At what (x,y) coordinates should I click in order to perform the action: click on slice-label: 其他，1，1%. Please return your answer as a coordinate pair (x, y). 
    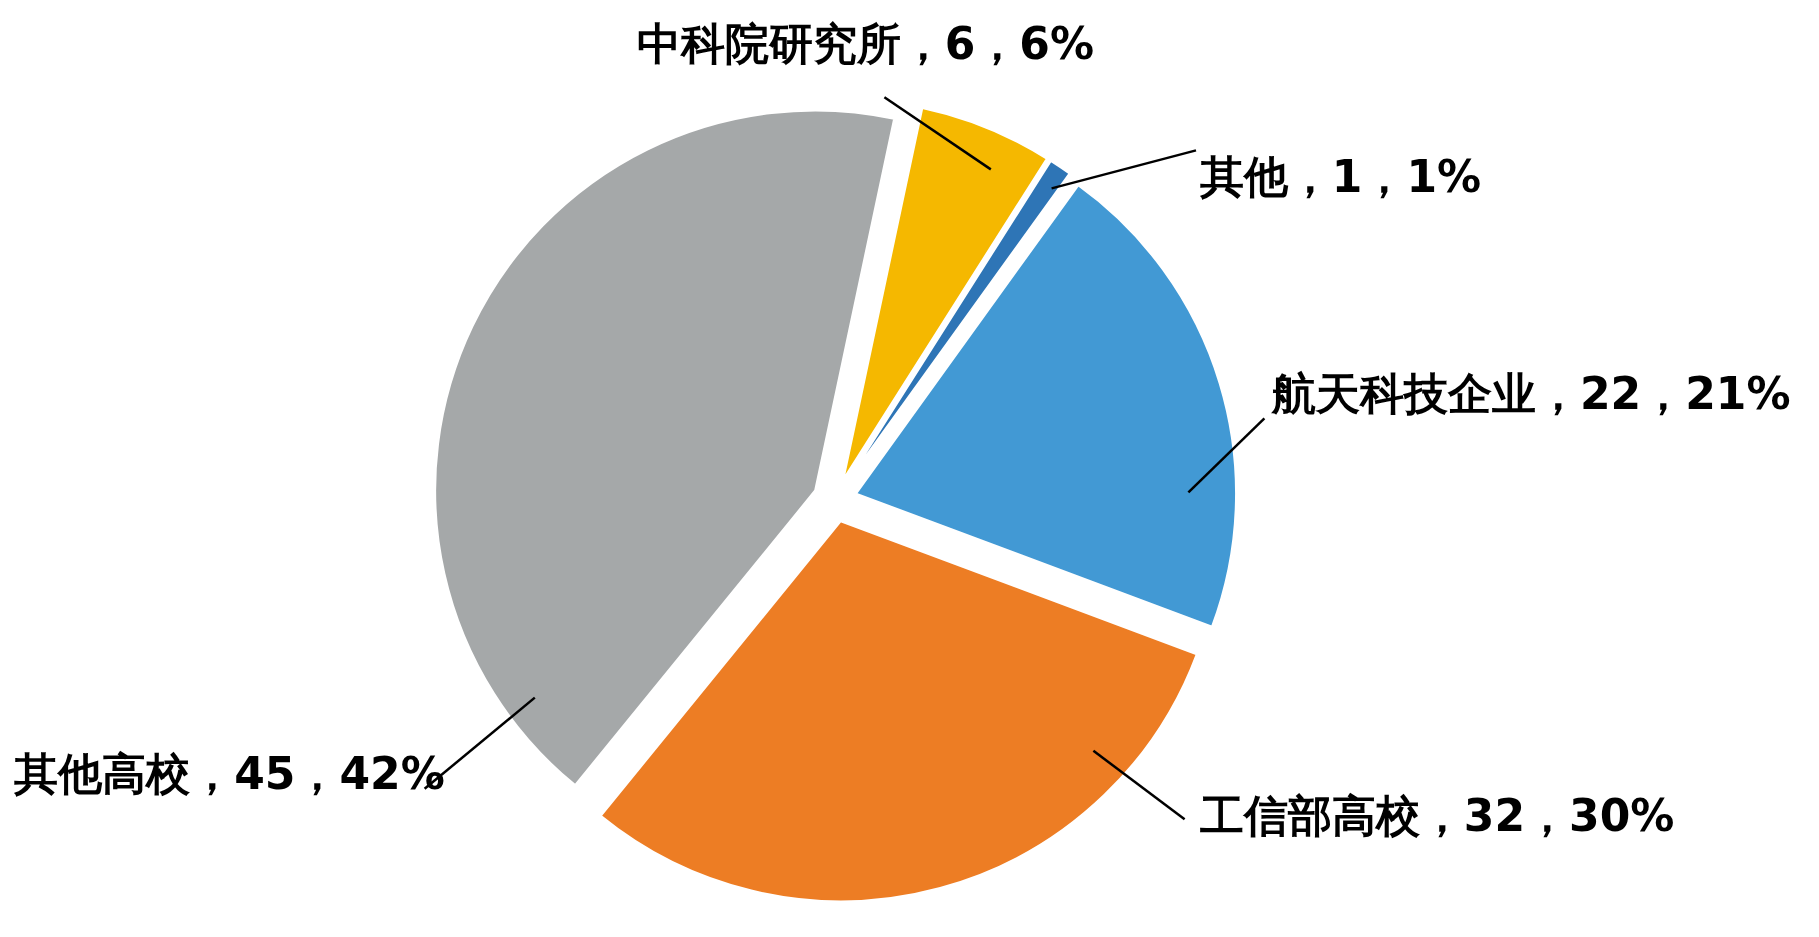
    Looking at the image, I should click on (1340, 177).